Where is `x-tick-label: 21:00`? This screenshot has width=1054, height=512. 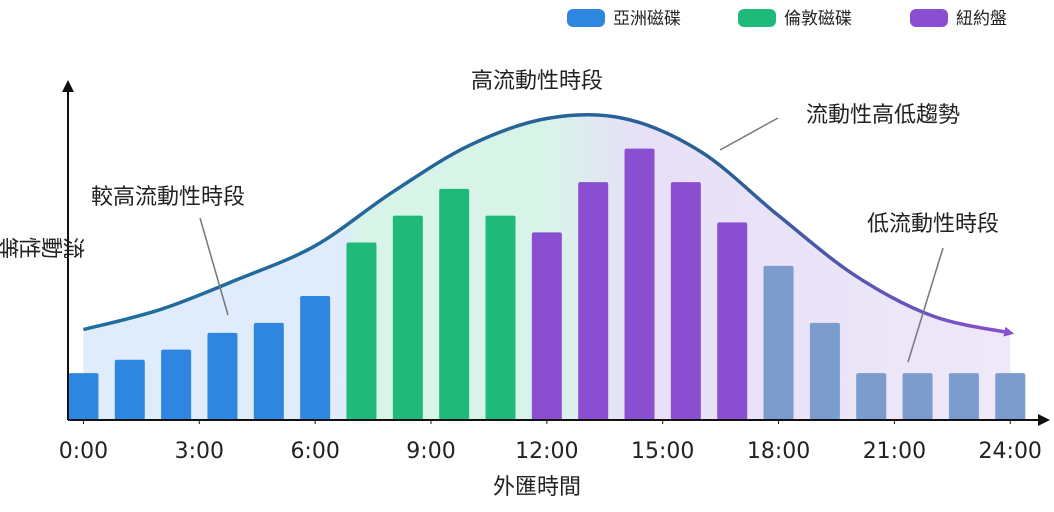 x-tick-label: 21:00 is located at coordinates (894, 451).